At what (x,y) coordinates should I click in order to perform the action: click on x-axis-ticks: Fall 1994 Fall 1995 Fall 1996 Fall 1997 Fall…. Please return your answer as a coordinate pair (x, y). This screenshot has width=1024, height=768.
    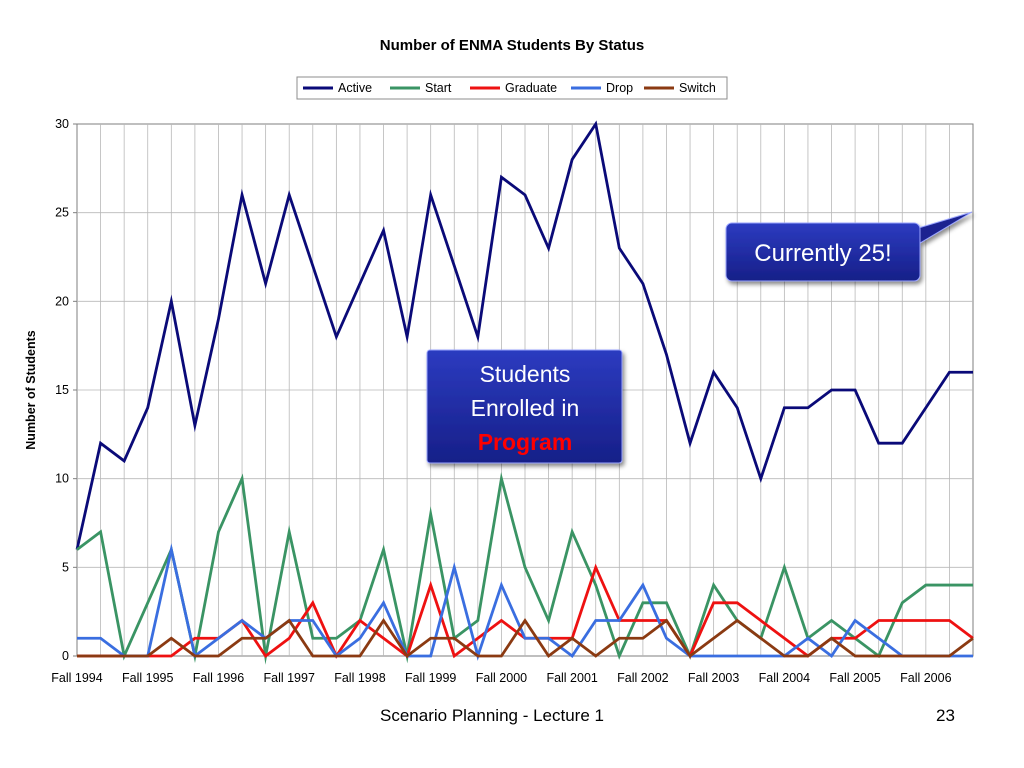
    Looking at the image, I should click on (501, 678).